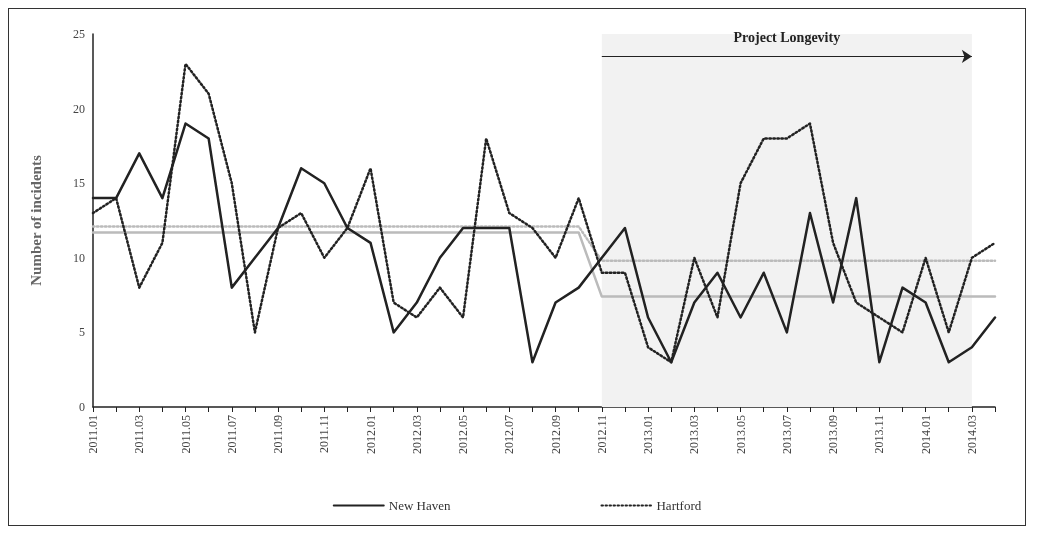  What do you see at coordinates (35, 220) in the screenshot?
I see `y-axis-title: Number of incidents` at bounding box center [35, 220].